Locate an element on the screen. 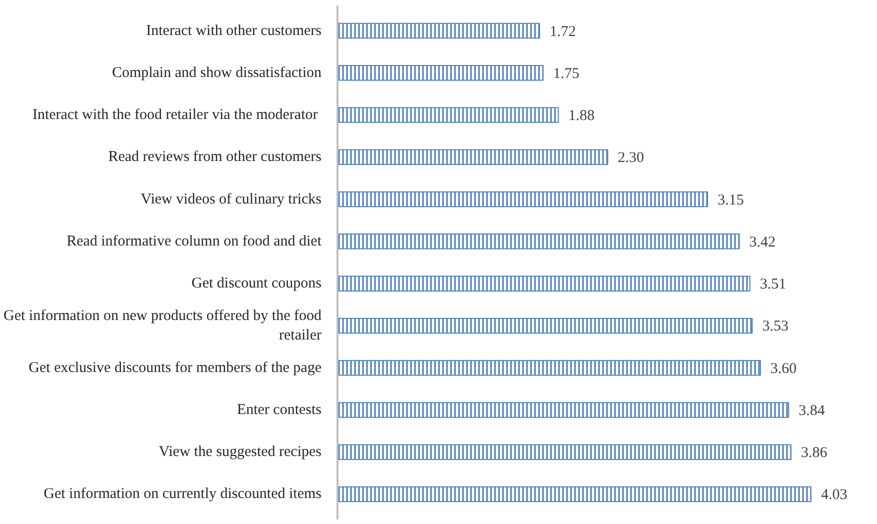  data-label: 3.15 is located at coordinates (731, 200).